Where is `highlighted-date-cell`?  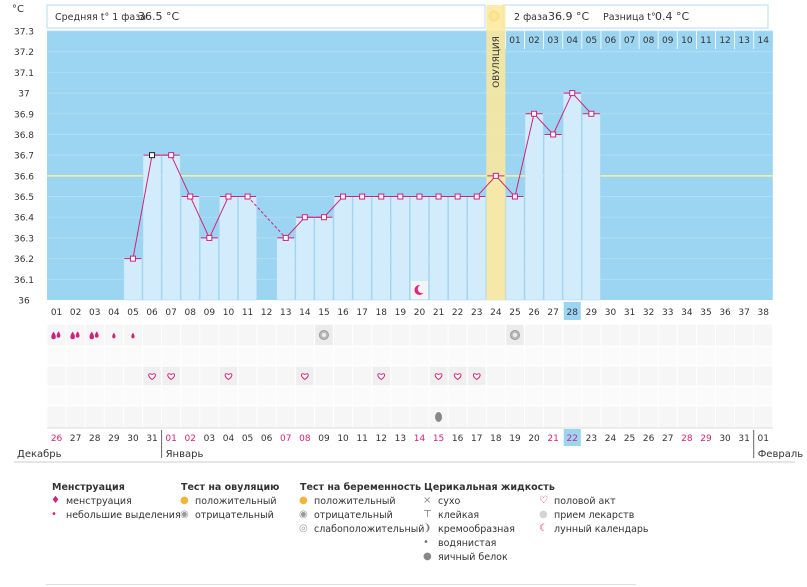 highlighted-date-cell is located at coordinates (572, 437).